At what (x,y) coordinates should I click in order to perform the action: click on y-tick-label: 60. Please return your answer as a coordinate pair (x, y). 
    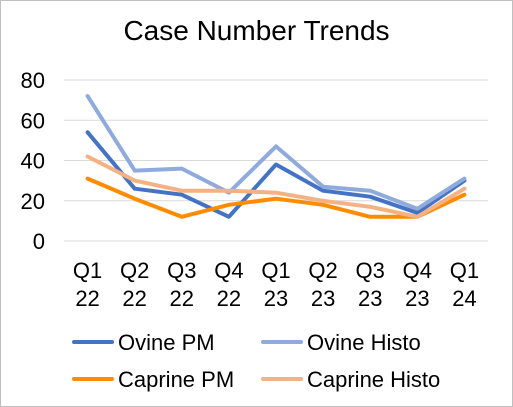
    Looking at the image, I should click on (33, 120).